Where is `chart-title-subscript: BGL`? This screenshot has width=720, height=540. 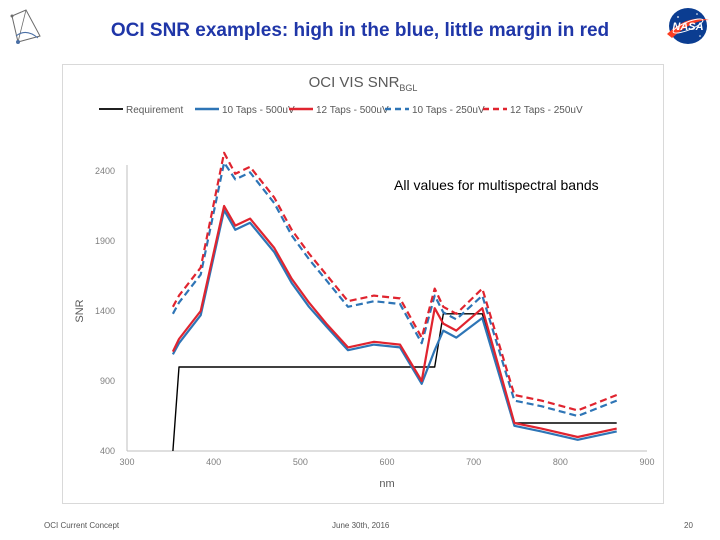
chart-title-subscript: BGL is located at coordinates (408, 88).